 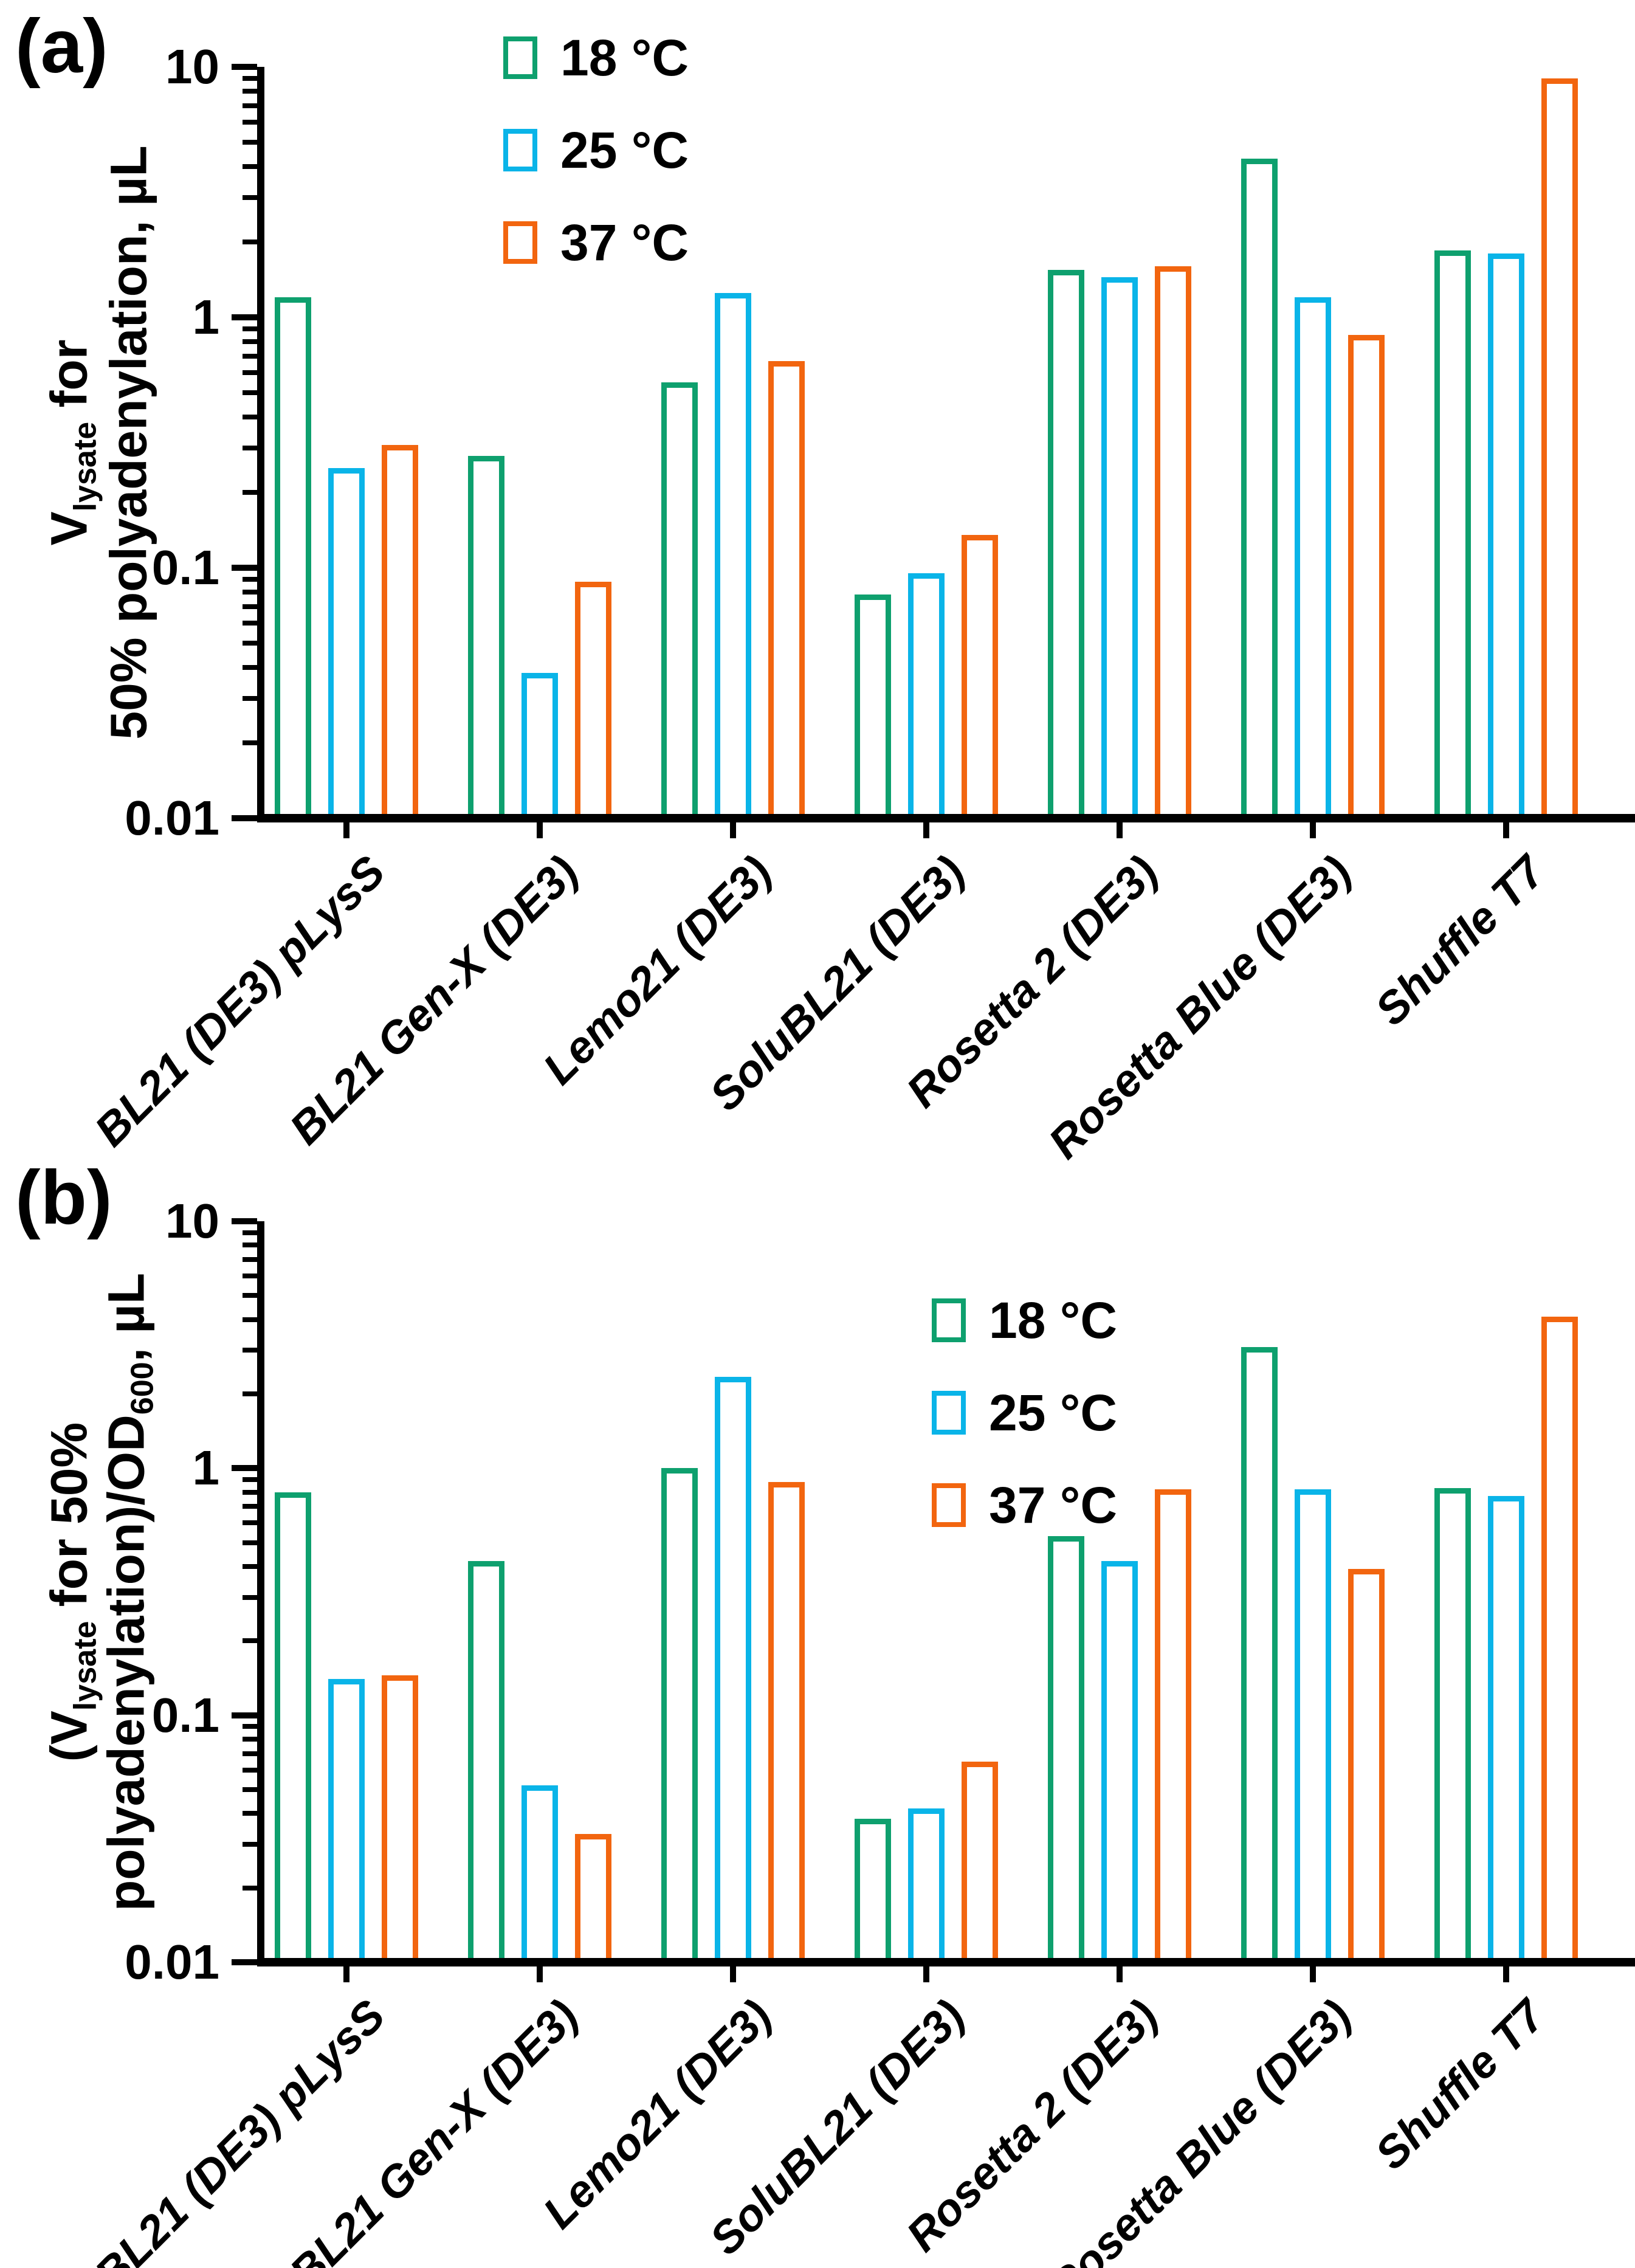 I want to click on y-tick-label: 1, so click(x=206, y=317).